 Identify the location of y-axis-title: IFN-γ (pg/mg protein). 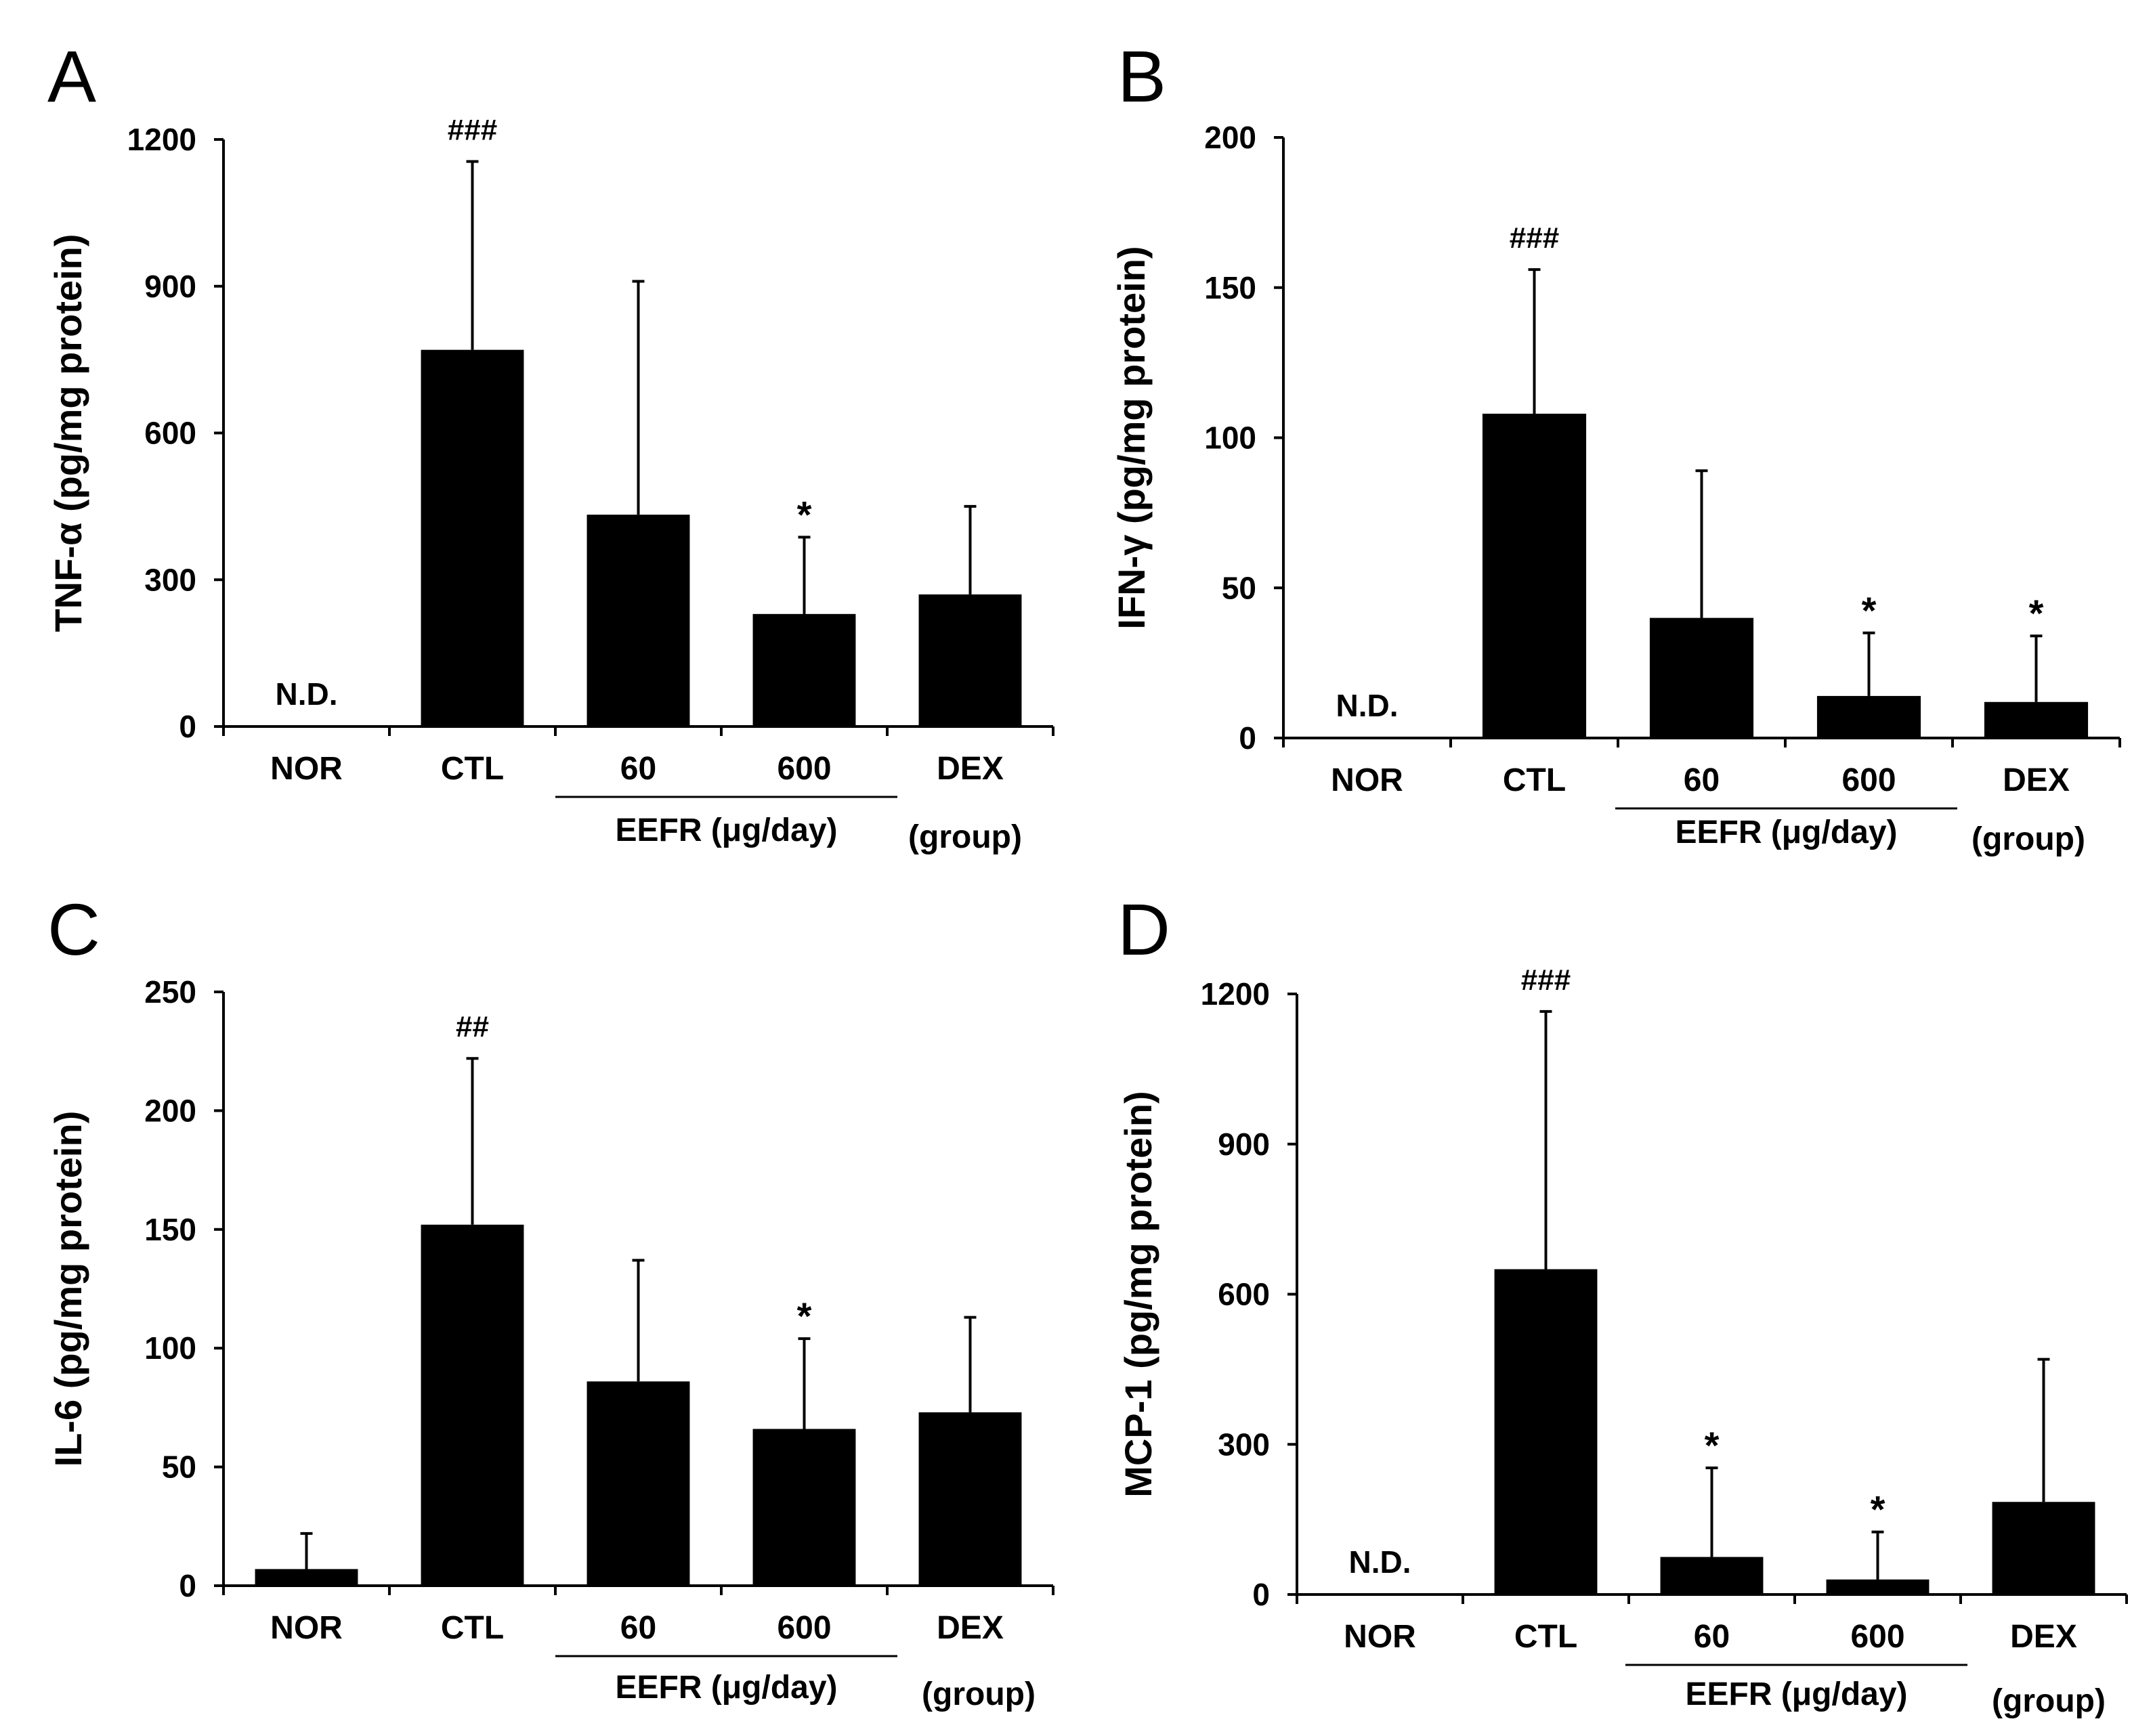
(1131, 437).